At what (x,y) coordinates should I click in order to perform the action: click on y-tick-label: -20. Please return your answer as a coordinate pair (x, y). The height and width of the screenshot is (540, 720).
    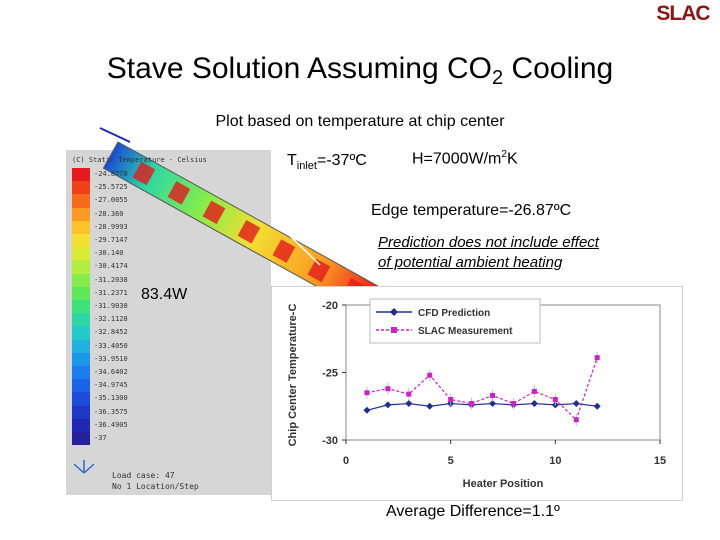
    Looking at the image, I should click on (330, 306).